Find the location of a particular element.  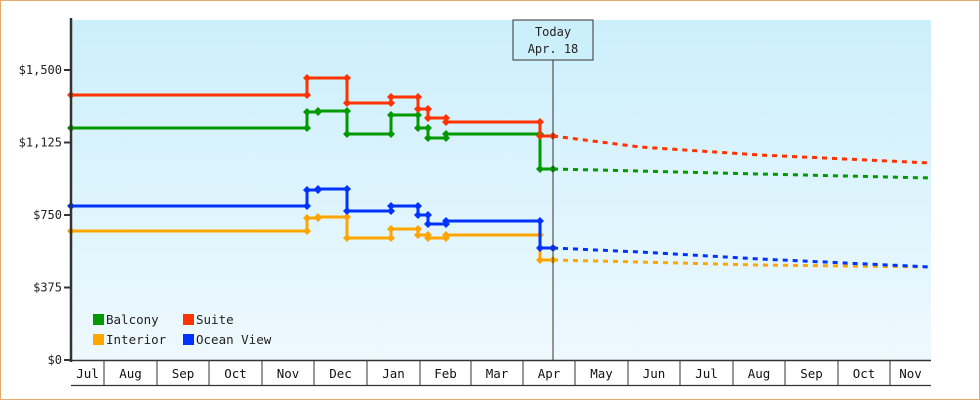

month-label: Jan is located at coordinates (393, 373).